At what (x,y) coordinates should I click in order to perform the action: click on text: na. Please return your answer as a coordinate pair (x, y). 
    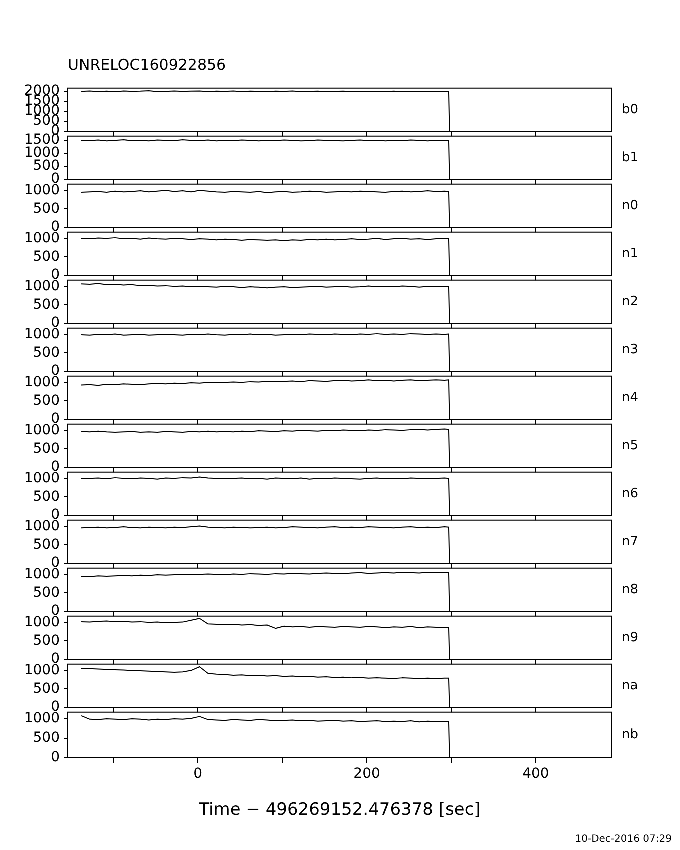
    Looking at the image, I should click on (630, 686).